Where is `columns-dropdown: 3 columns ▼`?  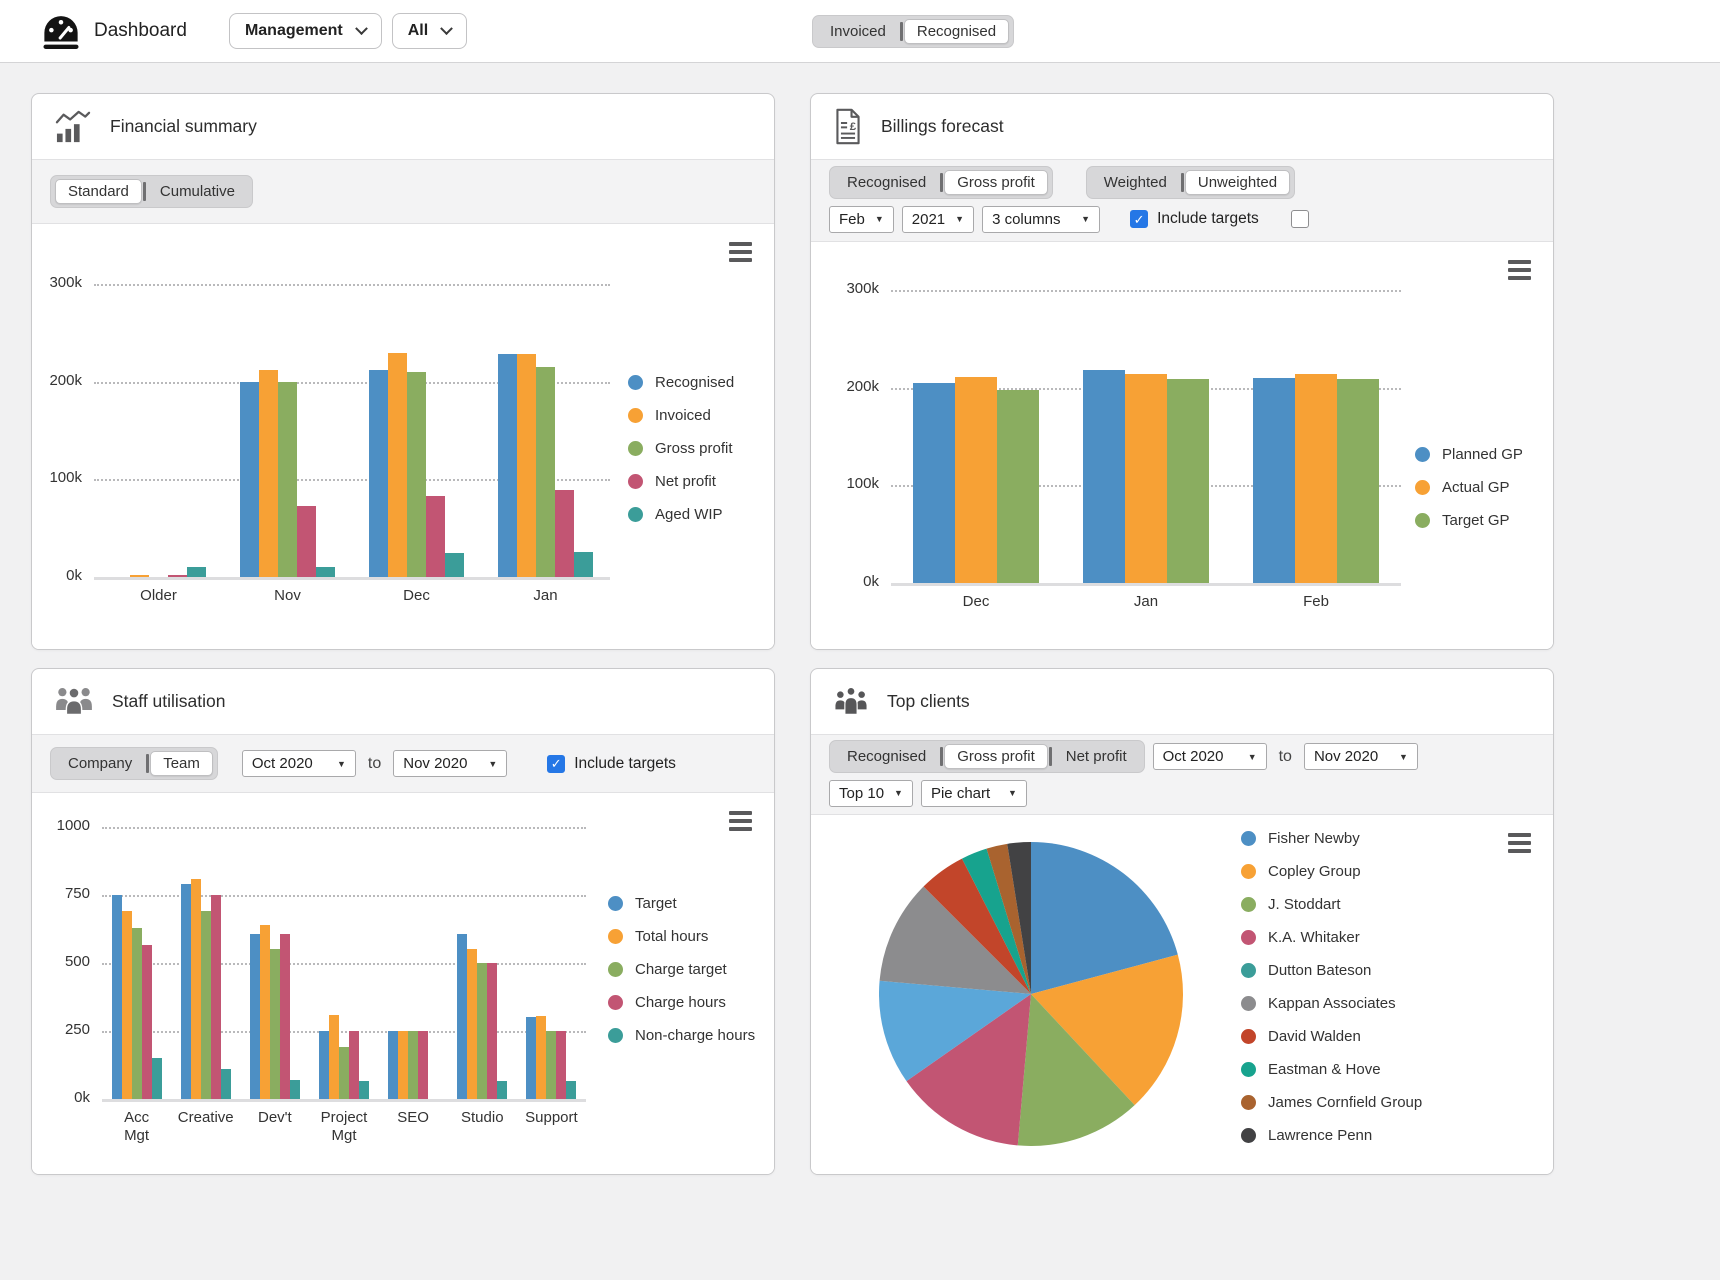
columns-dropdown: 3 columns ▼ is located at coordinates (1041, 219).